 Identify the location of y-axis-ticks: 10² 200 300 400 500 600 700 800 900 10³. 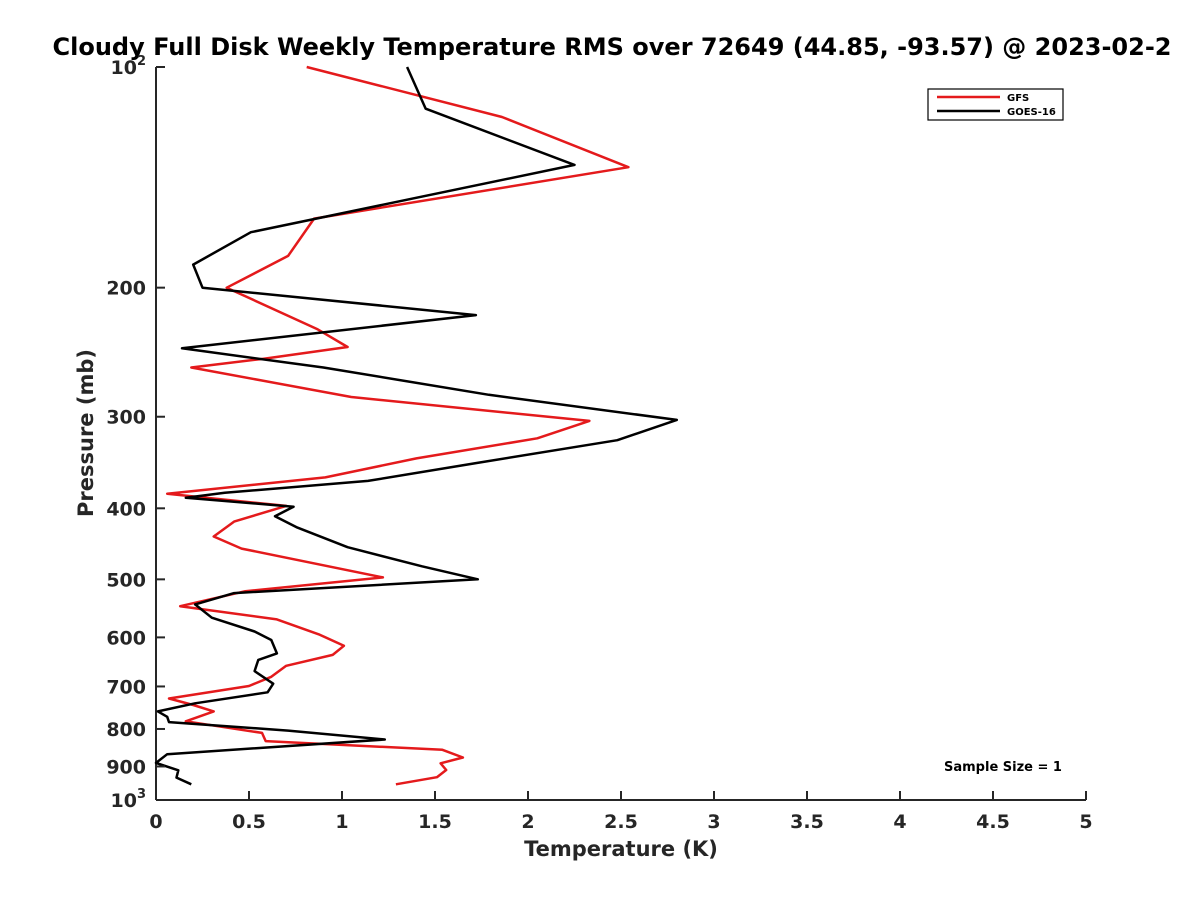
(135, 433).